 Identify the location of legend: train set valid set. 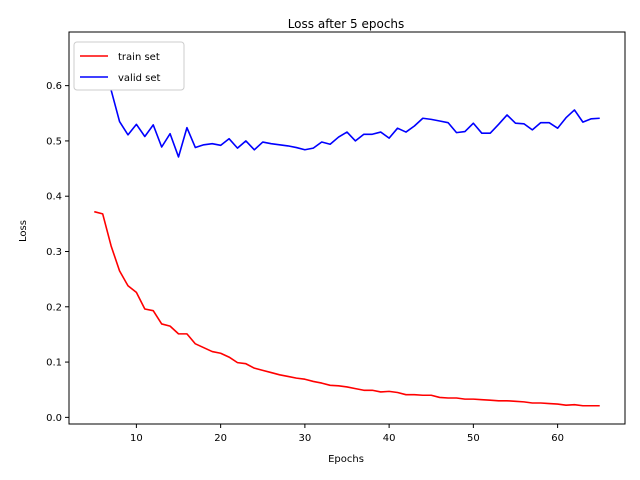
(129, 66).